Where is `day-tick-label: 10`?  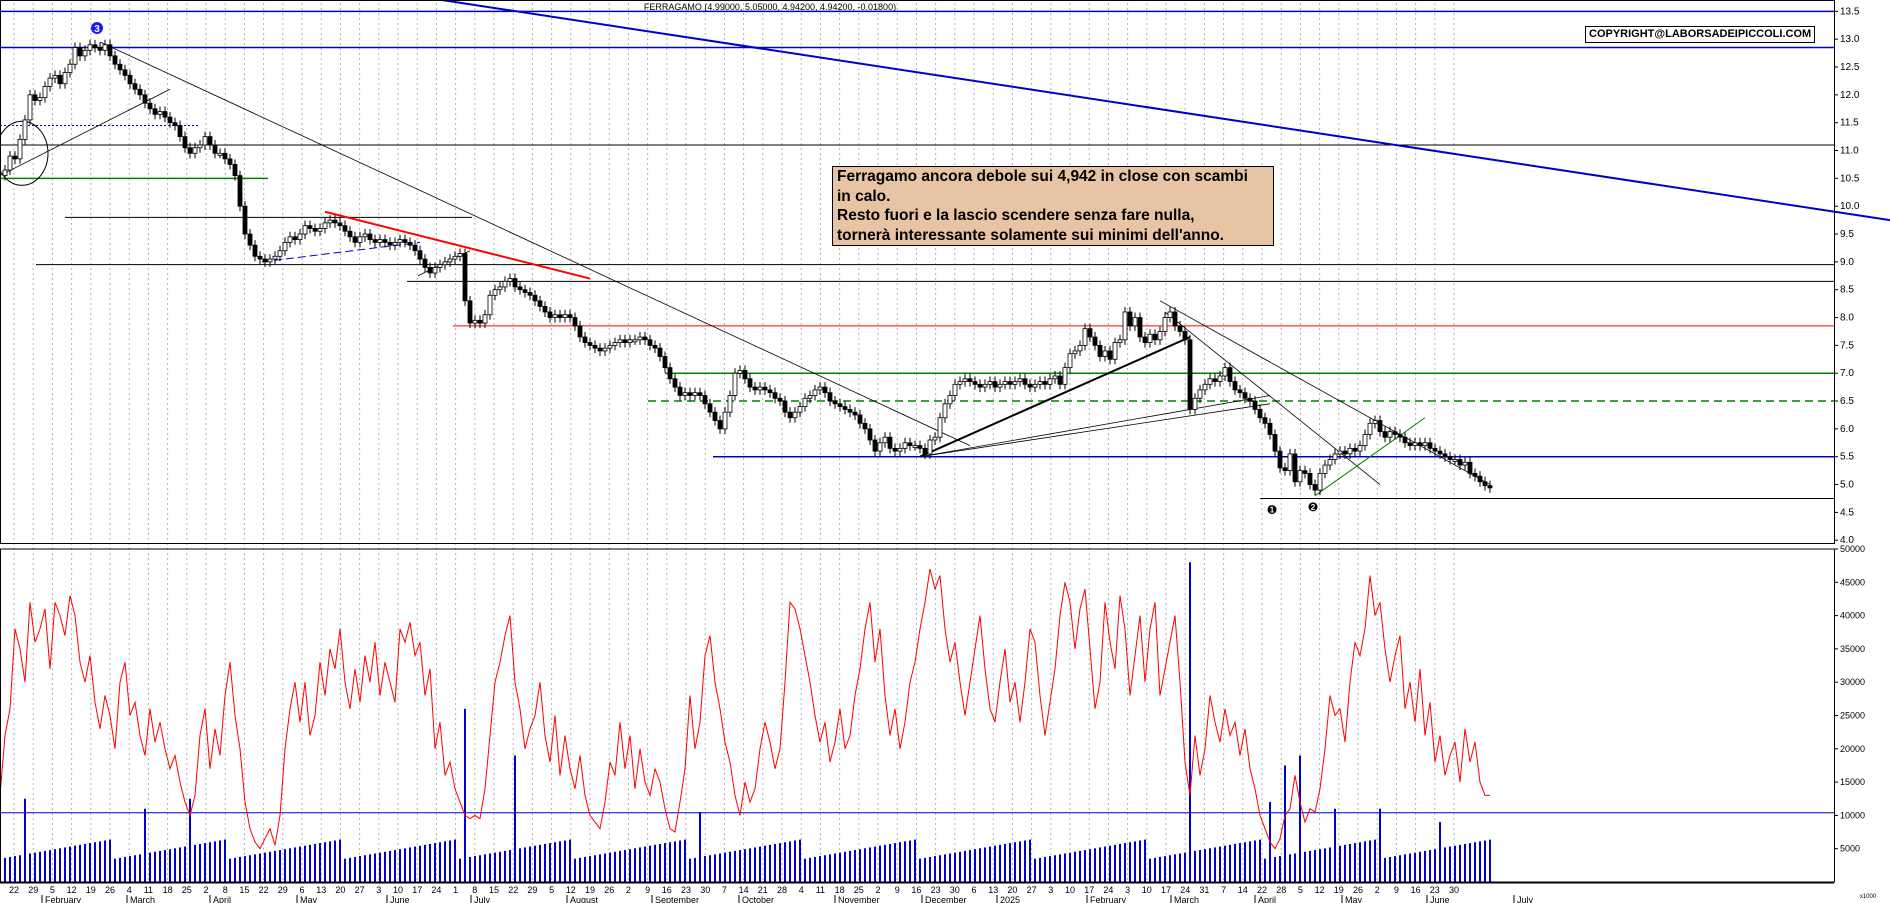 day-tick-label: 10 is located at coordinates (1147, 890).